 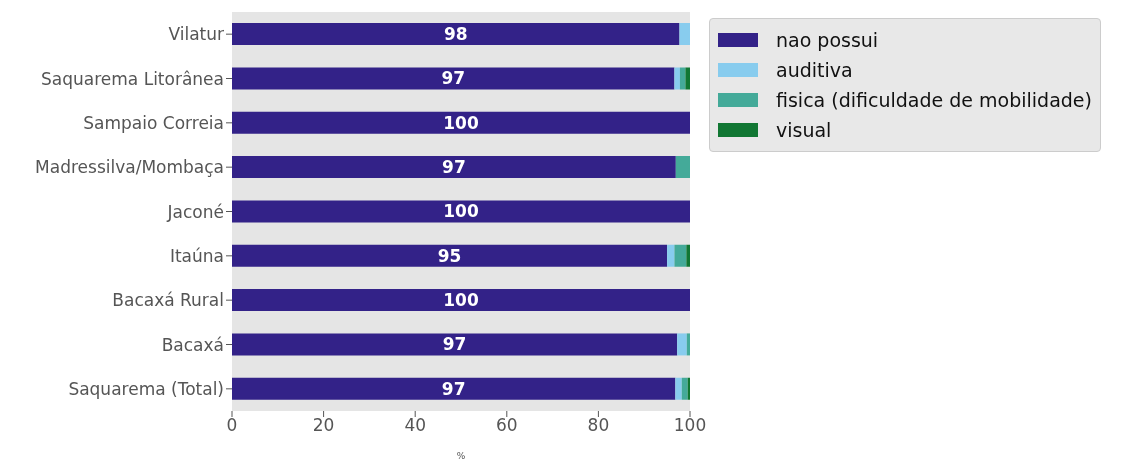 What do you see at coordinates (192, 344) in the screenshot?
I see `y-tick-label: Bacaxá` at bounding box center [192, 344].